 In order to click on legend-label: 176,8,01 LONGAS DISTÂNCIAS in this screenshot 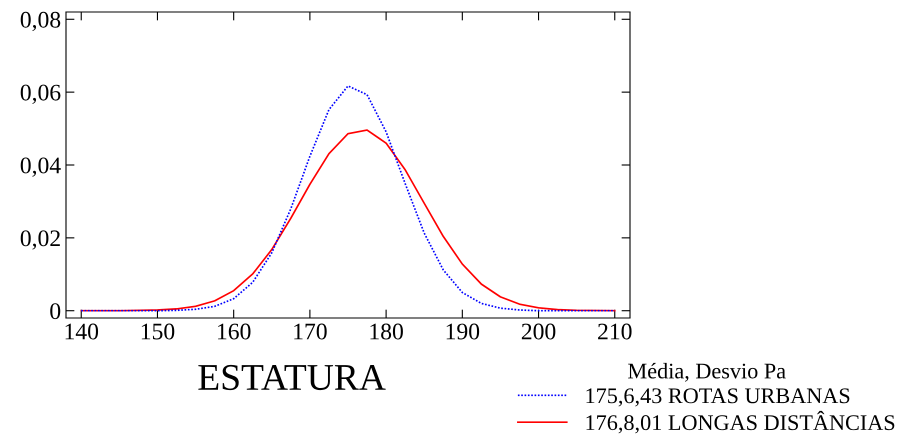, I will do `click(740, 422)`.